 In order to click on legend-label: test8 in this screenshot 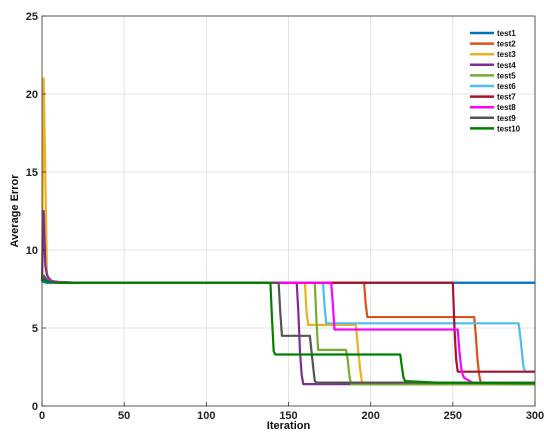, I will do `click(506, 107)`.